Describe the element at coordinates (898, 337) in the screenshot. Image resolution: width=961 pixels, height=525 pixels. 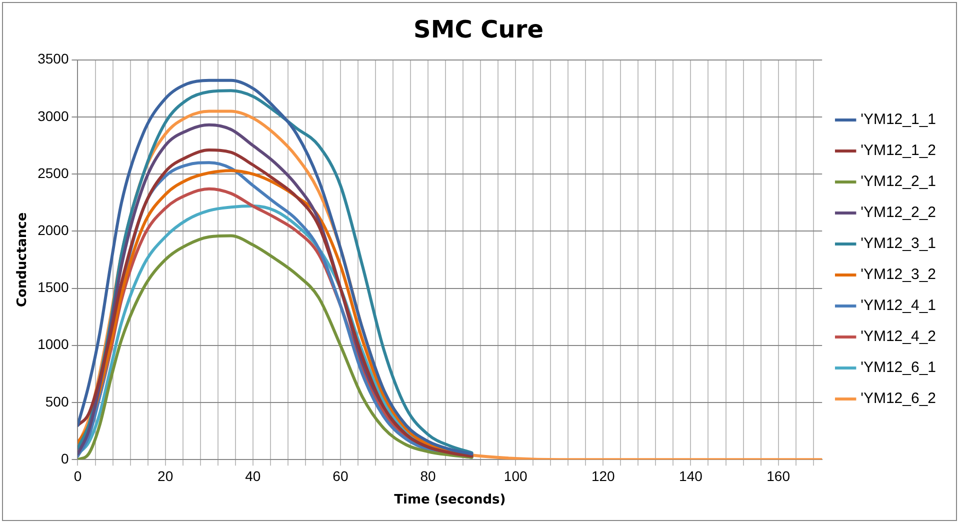
I see `legend-label: 'YM12_4_2` at that location.